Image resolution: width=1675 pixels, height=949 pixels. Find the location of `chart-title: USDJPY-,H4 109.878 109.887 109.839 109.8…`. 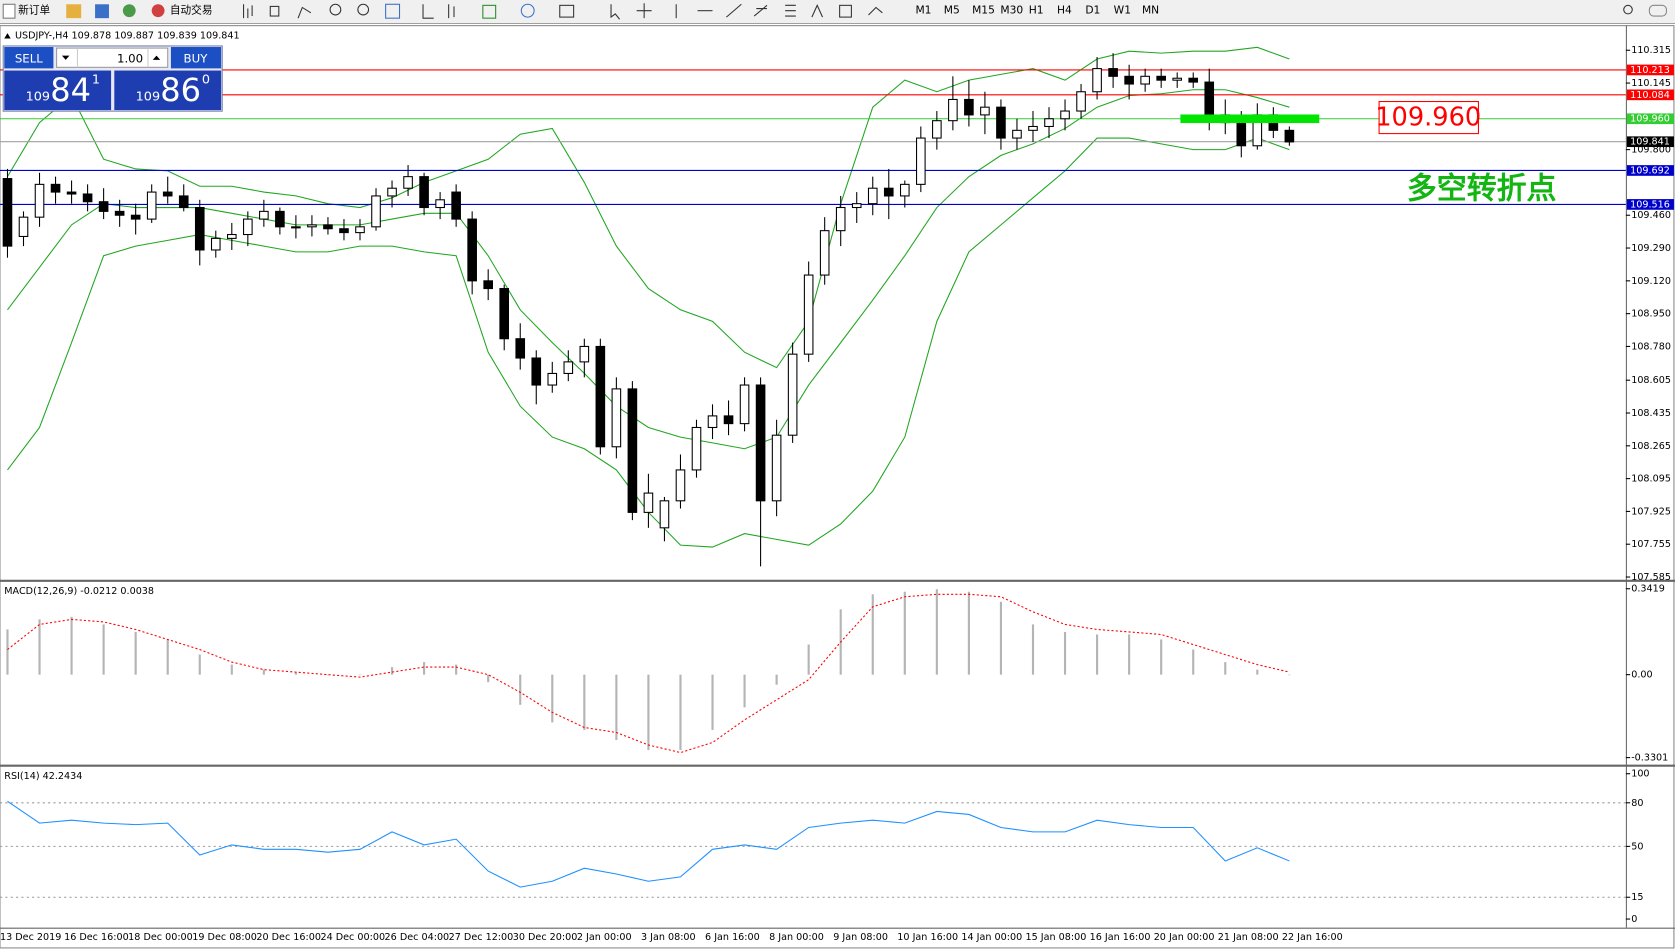

chart-title: USDJPY-,H4 109.878 109.887 109.839 109.8… is located at coordinates (127, 35).